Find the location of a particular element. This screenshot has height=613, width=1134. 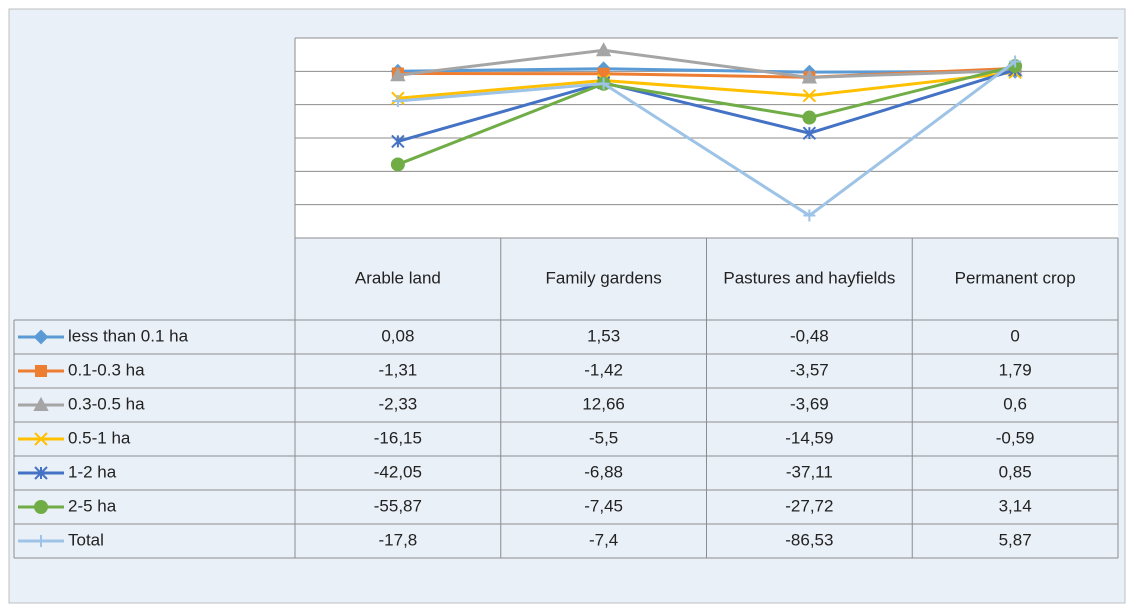

legend-label: 0.5-1 ha is located at coordinates (99, 437).